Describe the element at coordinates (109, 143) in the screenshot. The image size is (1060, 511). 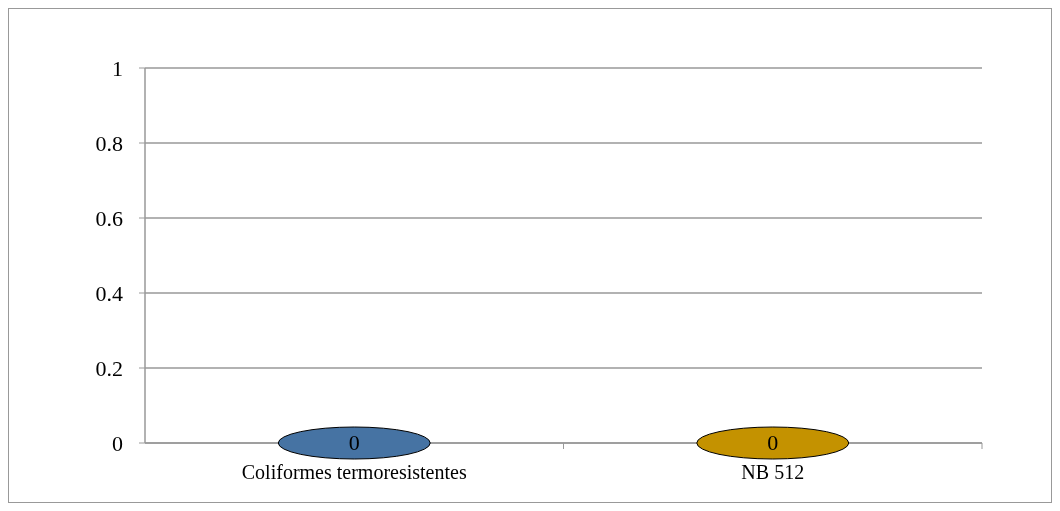
I see `y-tick-label: 0.8` at that location.